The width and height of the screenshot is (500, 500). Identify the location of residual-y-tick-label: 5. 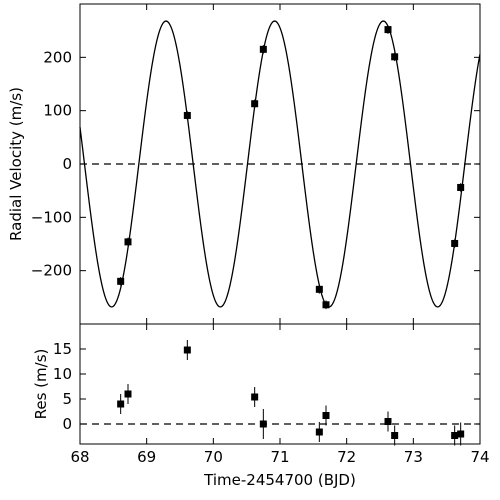
(67, 399).